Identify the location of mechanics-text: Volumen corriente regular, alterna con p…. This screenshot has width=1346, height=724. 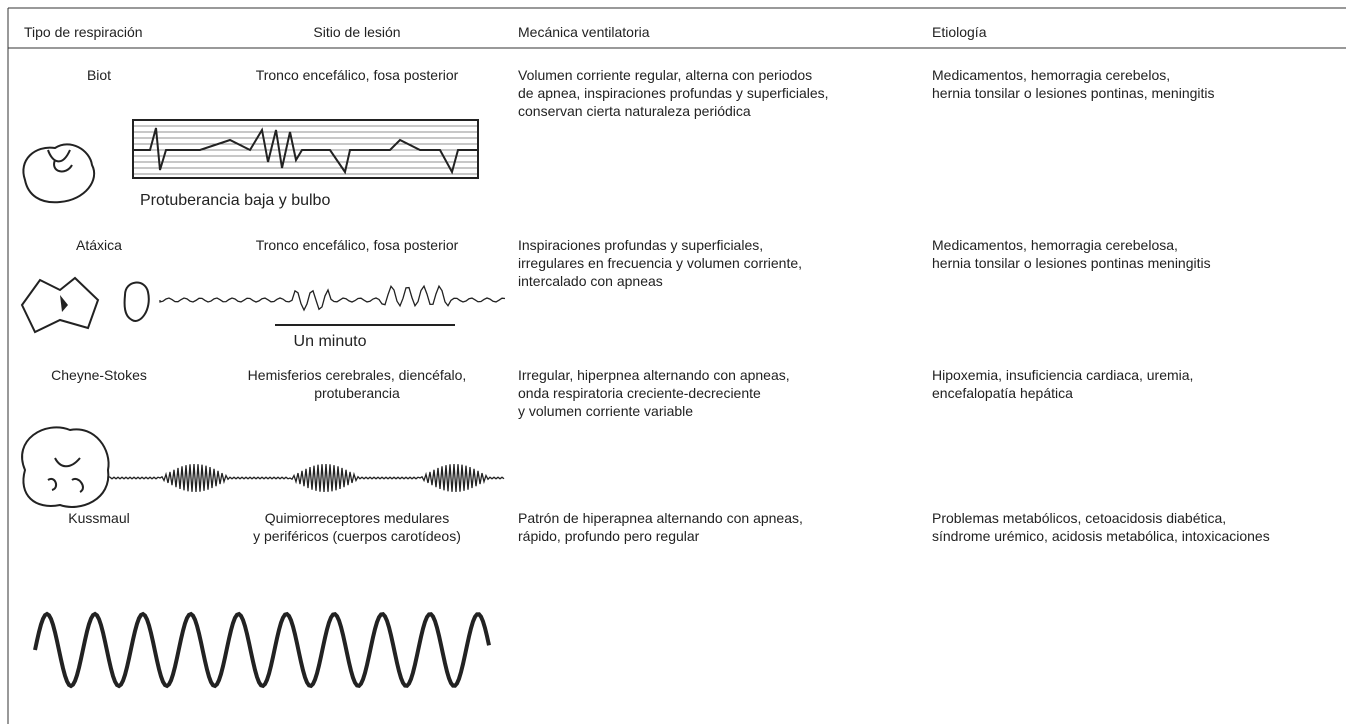
(665, 75).